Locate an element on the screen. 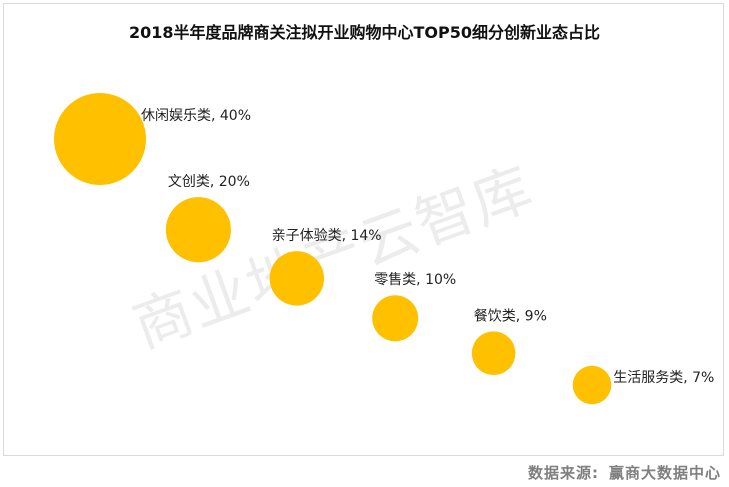 This screenshot has height=487, width=729. chart-title: 2018半年度品牌商关注拟开业购物中心TOP50细分创新业态占比 is located at coordinates (364, 32).